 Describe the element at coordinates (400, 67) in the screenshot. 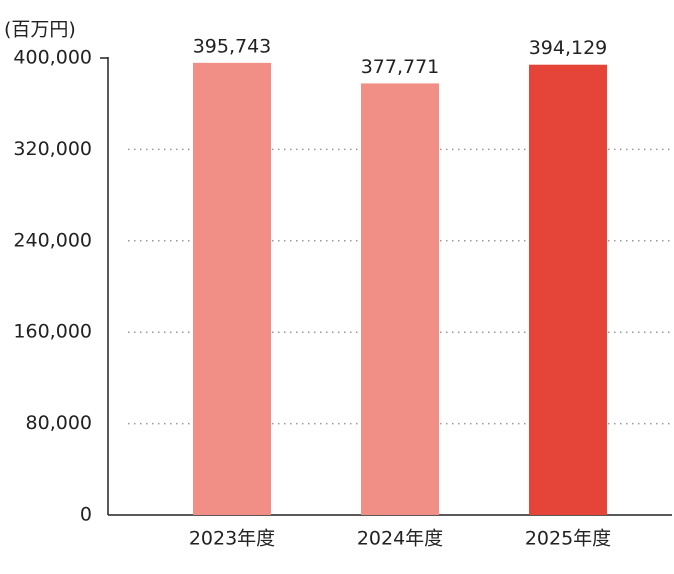

I see `value-label: 377,771` at that location.